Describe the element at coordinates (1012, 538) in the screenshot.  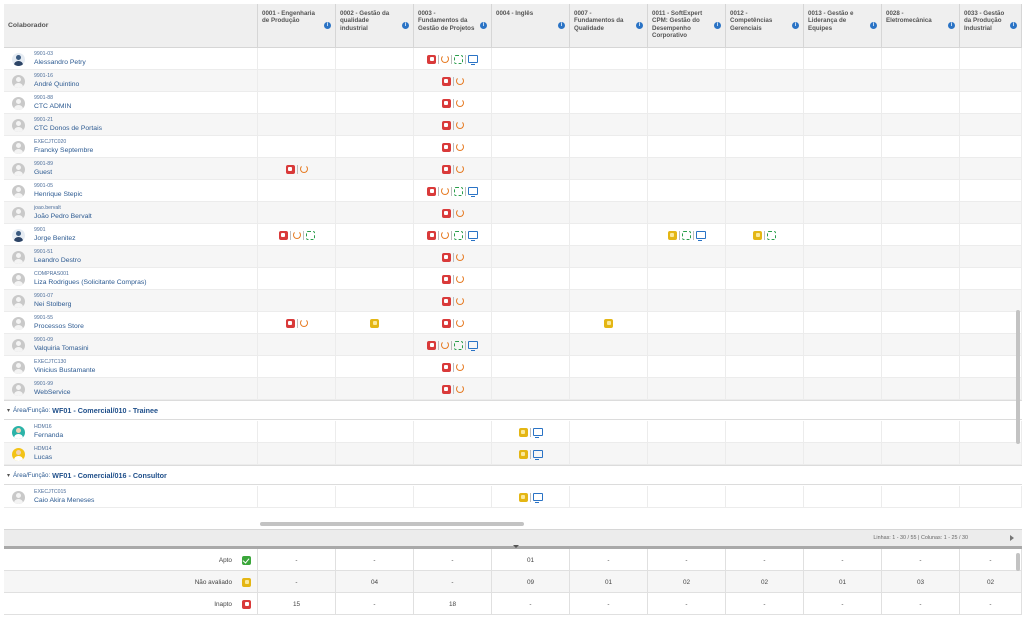
I see `next-columns-icon` at that location.